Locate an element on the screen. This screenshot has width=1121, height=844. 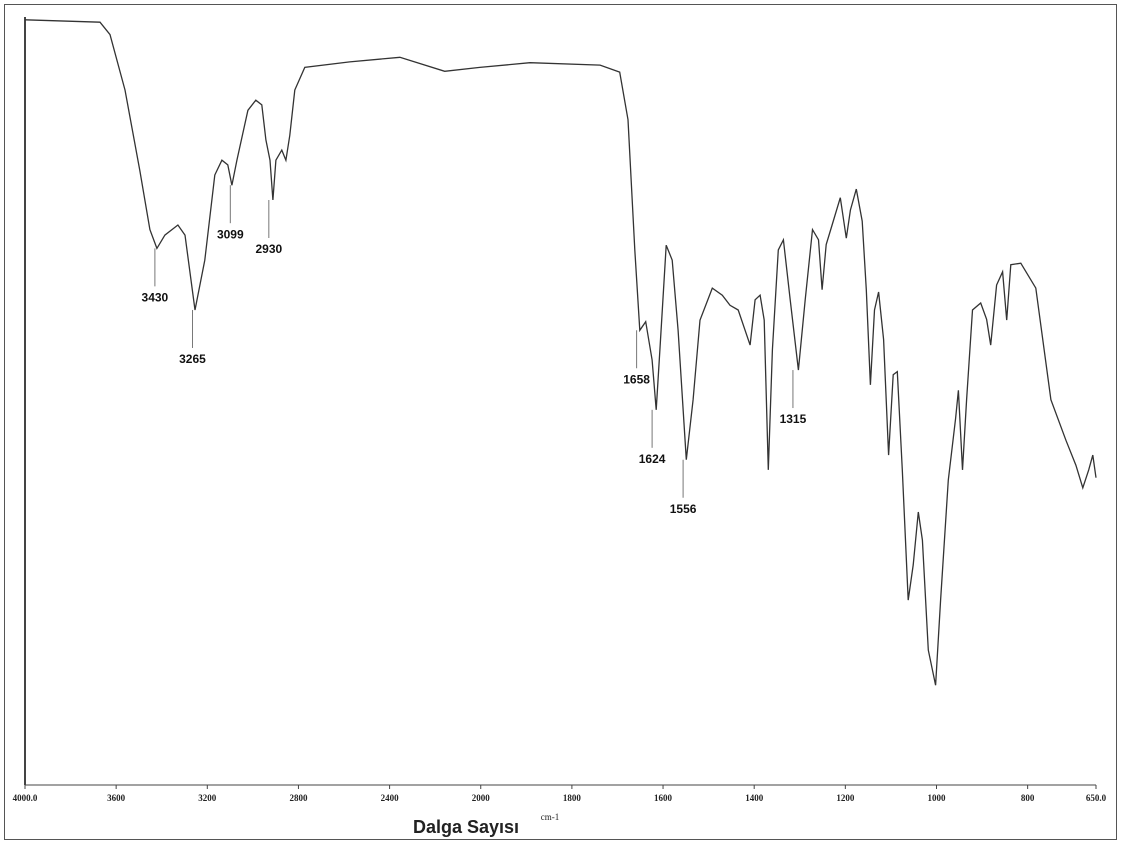
x-tick-label: 1400 is located at coordinates (754, 798).